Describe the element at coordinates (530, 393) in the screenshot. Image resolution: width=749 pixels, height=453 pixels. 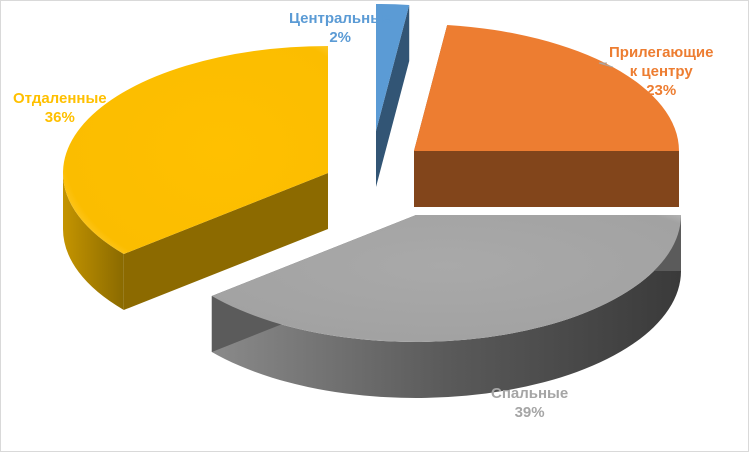
I see `slice-name: Спальные` at that location.